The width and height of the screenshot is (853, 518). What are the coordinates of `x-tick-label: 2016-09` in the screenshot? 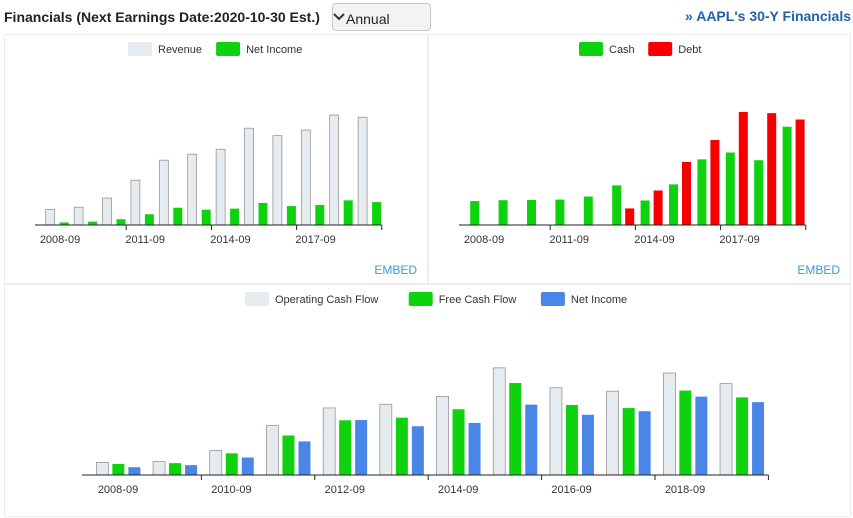 It's located at (571, 490).